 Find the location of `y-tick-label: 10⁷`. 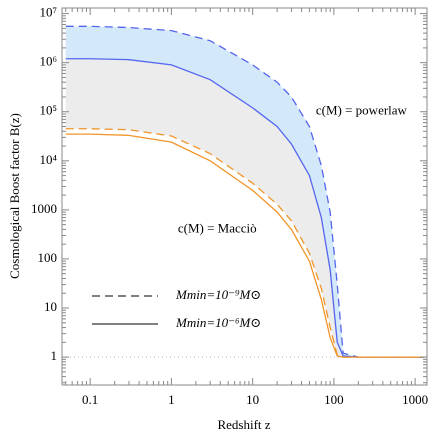

y-tick-label: 10⁷ is located at coordinates (48, 12).